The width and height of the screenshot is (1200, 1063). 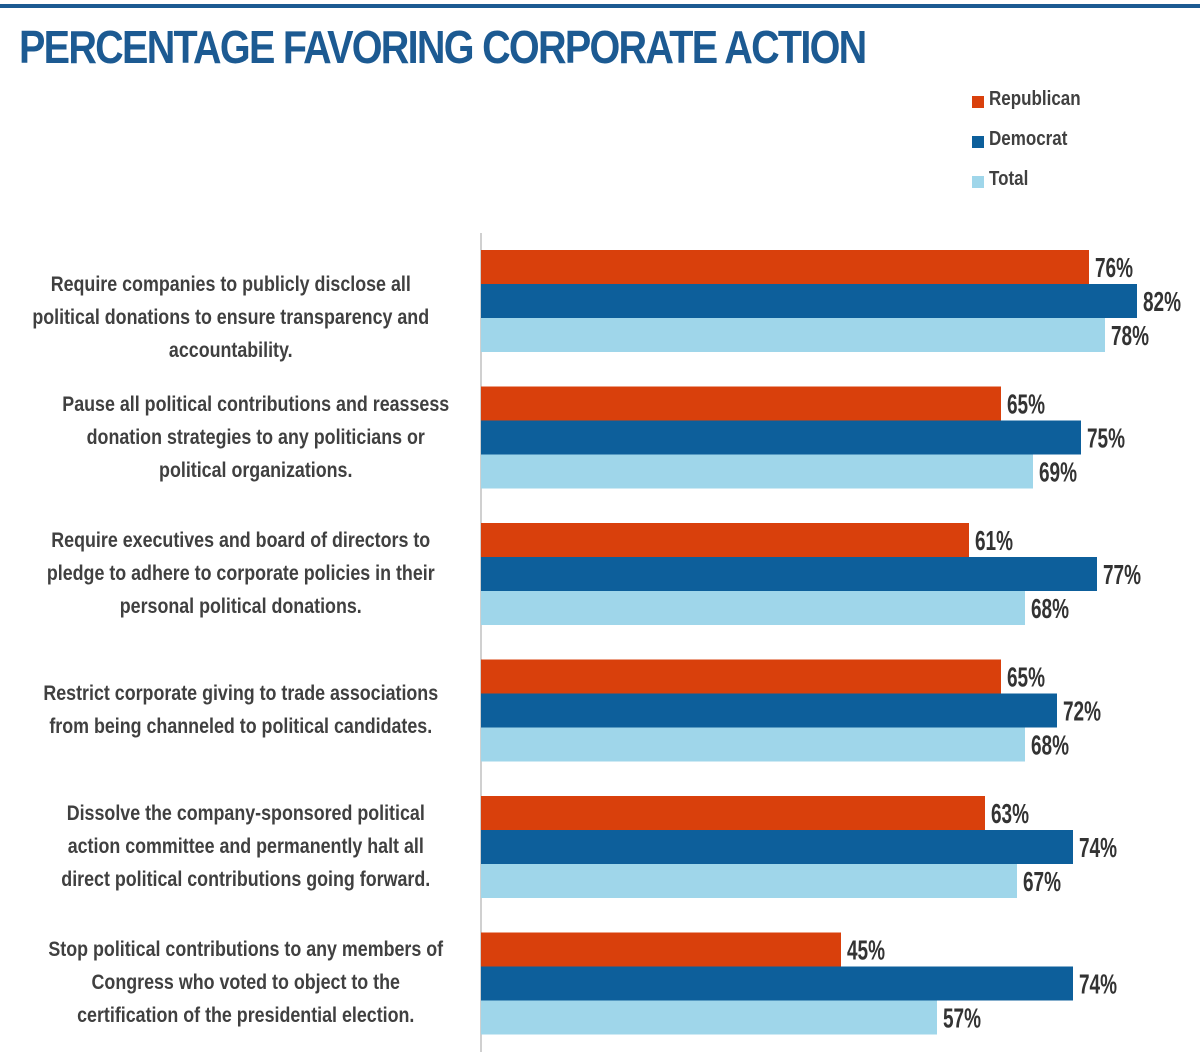 What do you see at coordinates (1028, 139) in the screenshot?
I see `legend-label-democrat: Democrat` at bounding box center [1028, 139].